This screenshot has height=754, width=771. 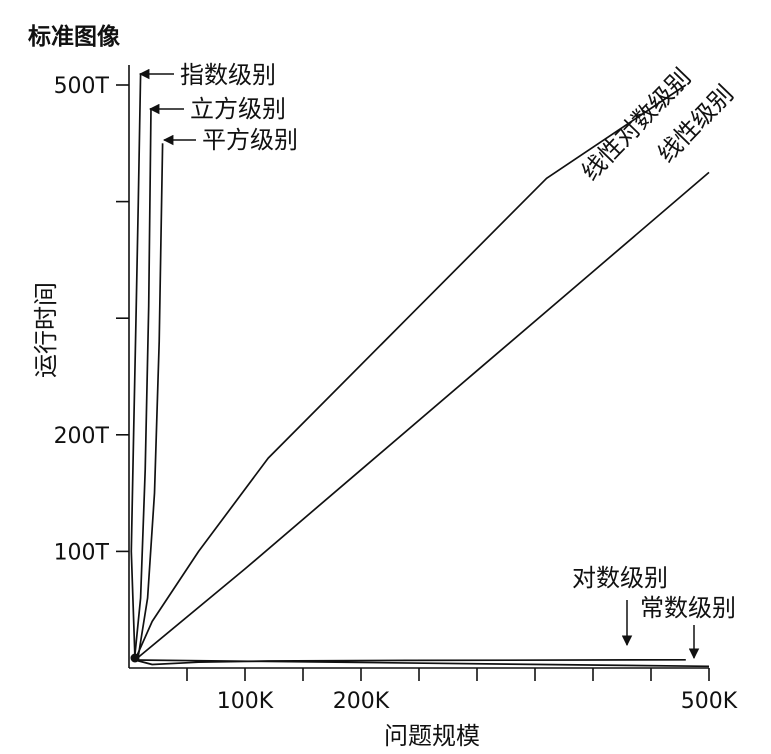 What do you see at coordinates (688, 608) in the screenshot?
I see `constant-label: 常数级别` at bounding box center [688, 608].